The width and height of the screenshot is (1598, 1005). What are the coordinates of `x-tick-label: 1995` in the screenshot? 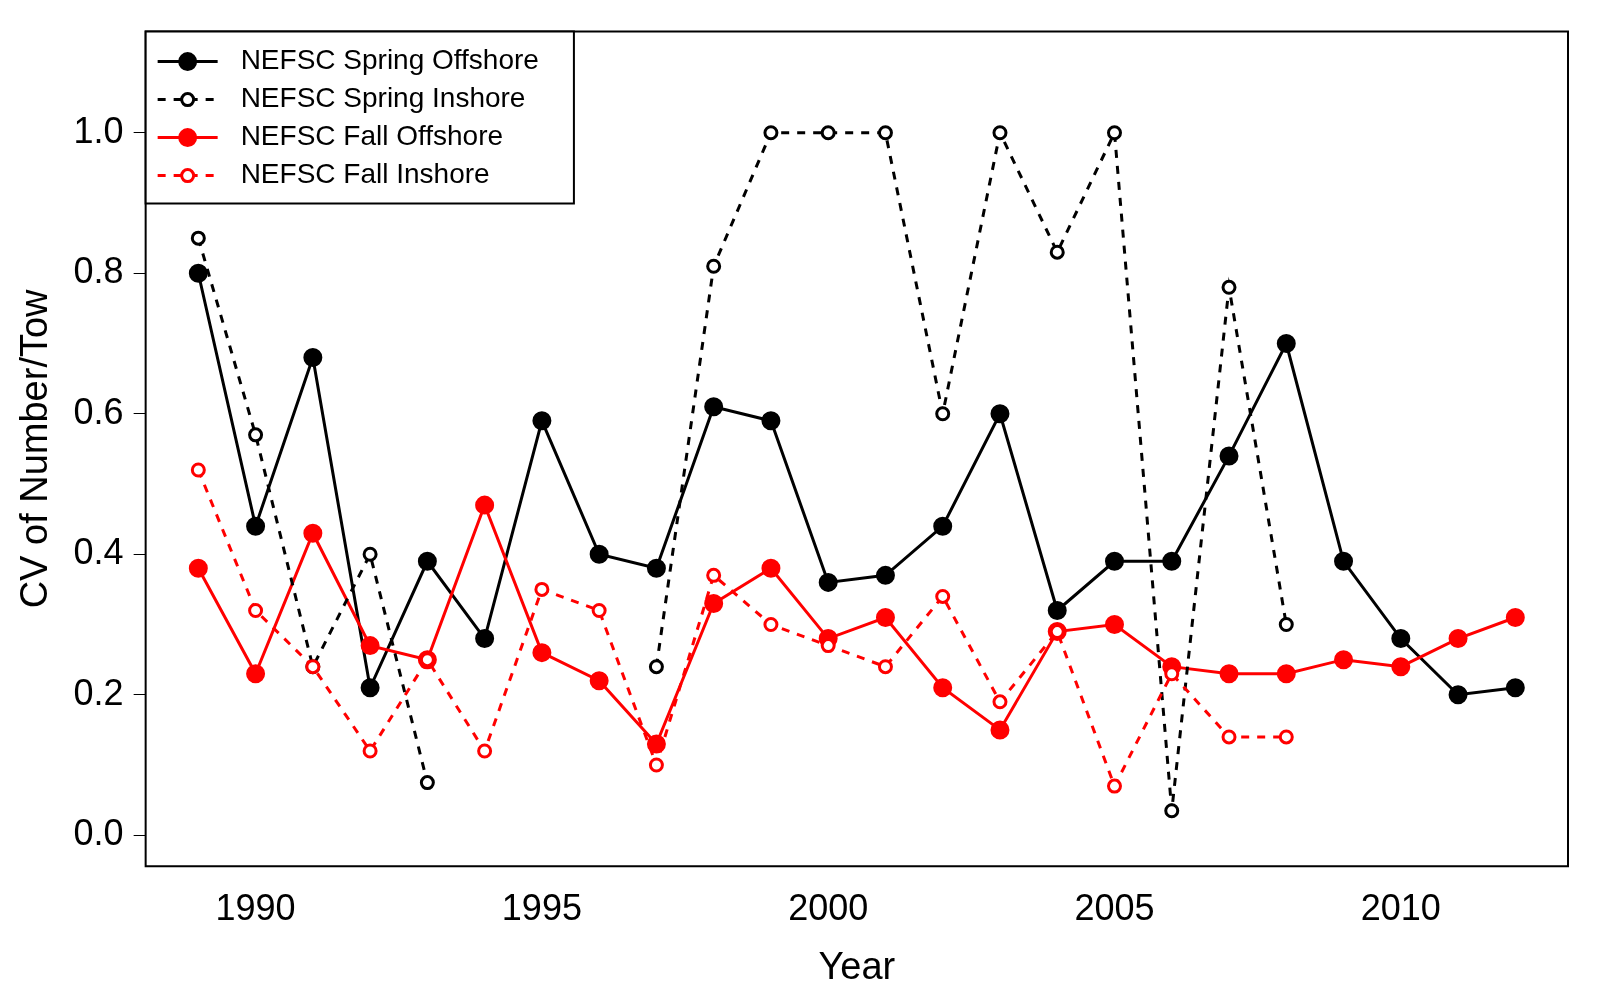 It's located at (541, 907).